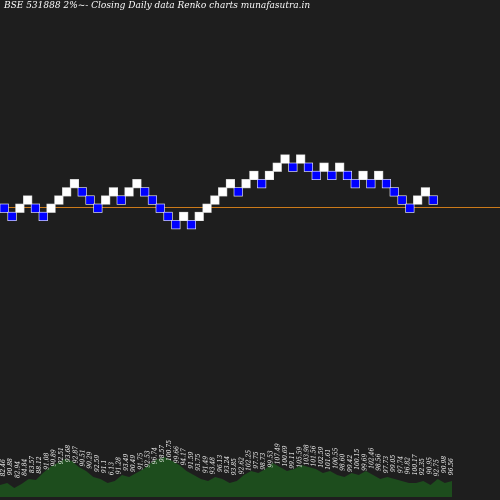 The image size is (500, 500). What do you see at coordinates (249, 460) in the screenshot?
I see `volume-label: 102.25` at bounding box center [249, 460].